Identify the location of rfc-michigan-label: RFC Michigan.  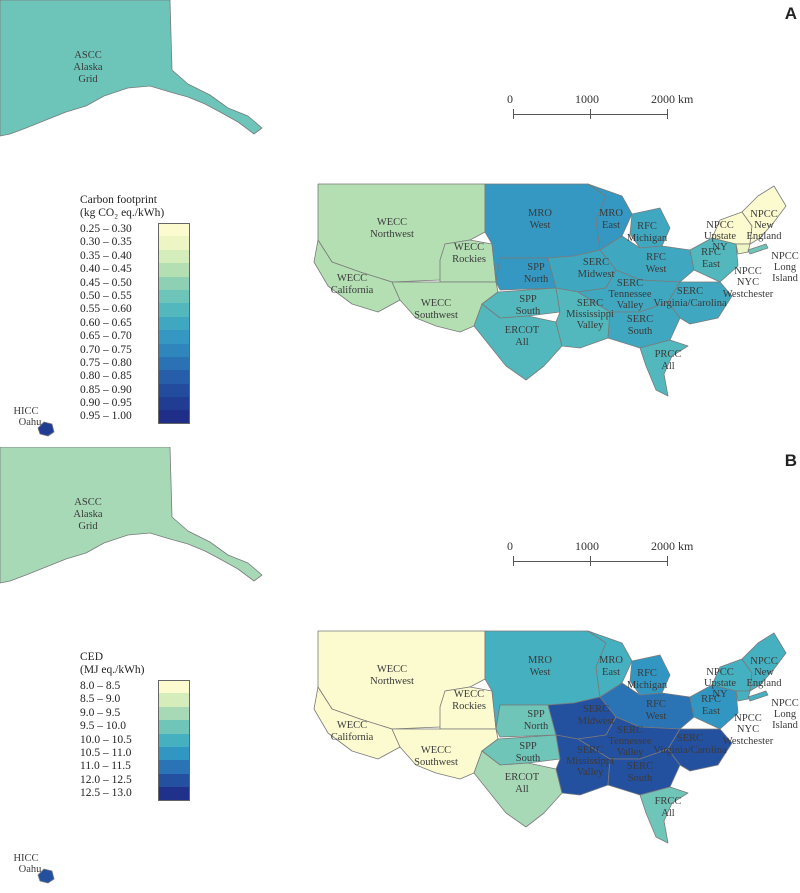
(647, 232).